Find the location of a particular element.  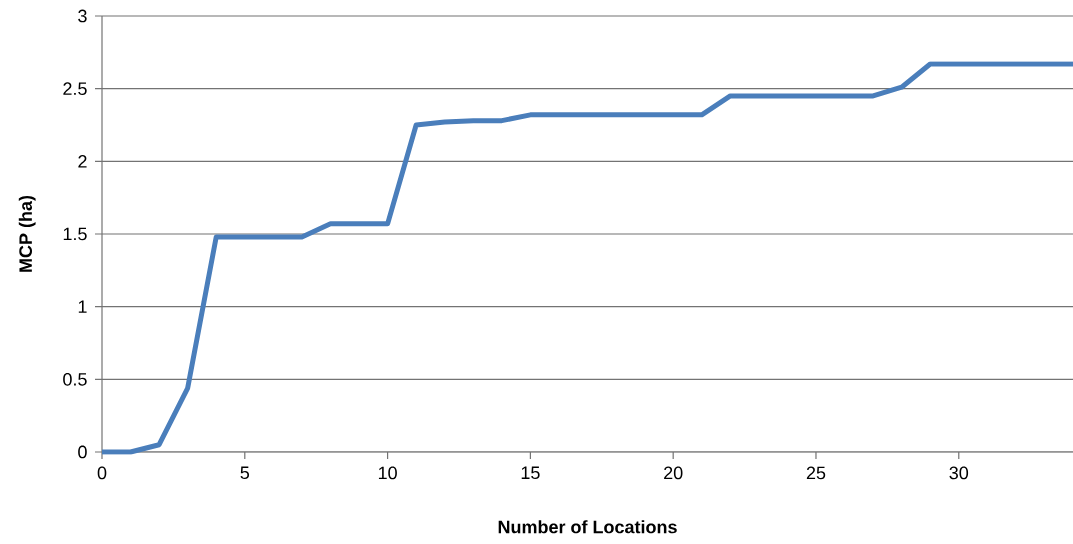

y-tick-label: 3 is located at coordinates (82, 16).